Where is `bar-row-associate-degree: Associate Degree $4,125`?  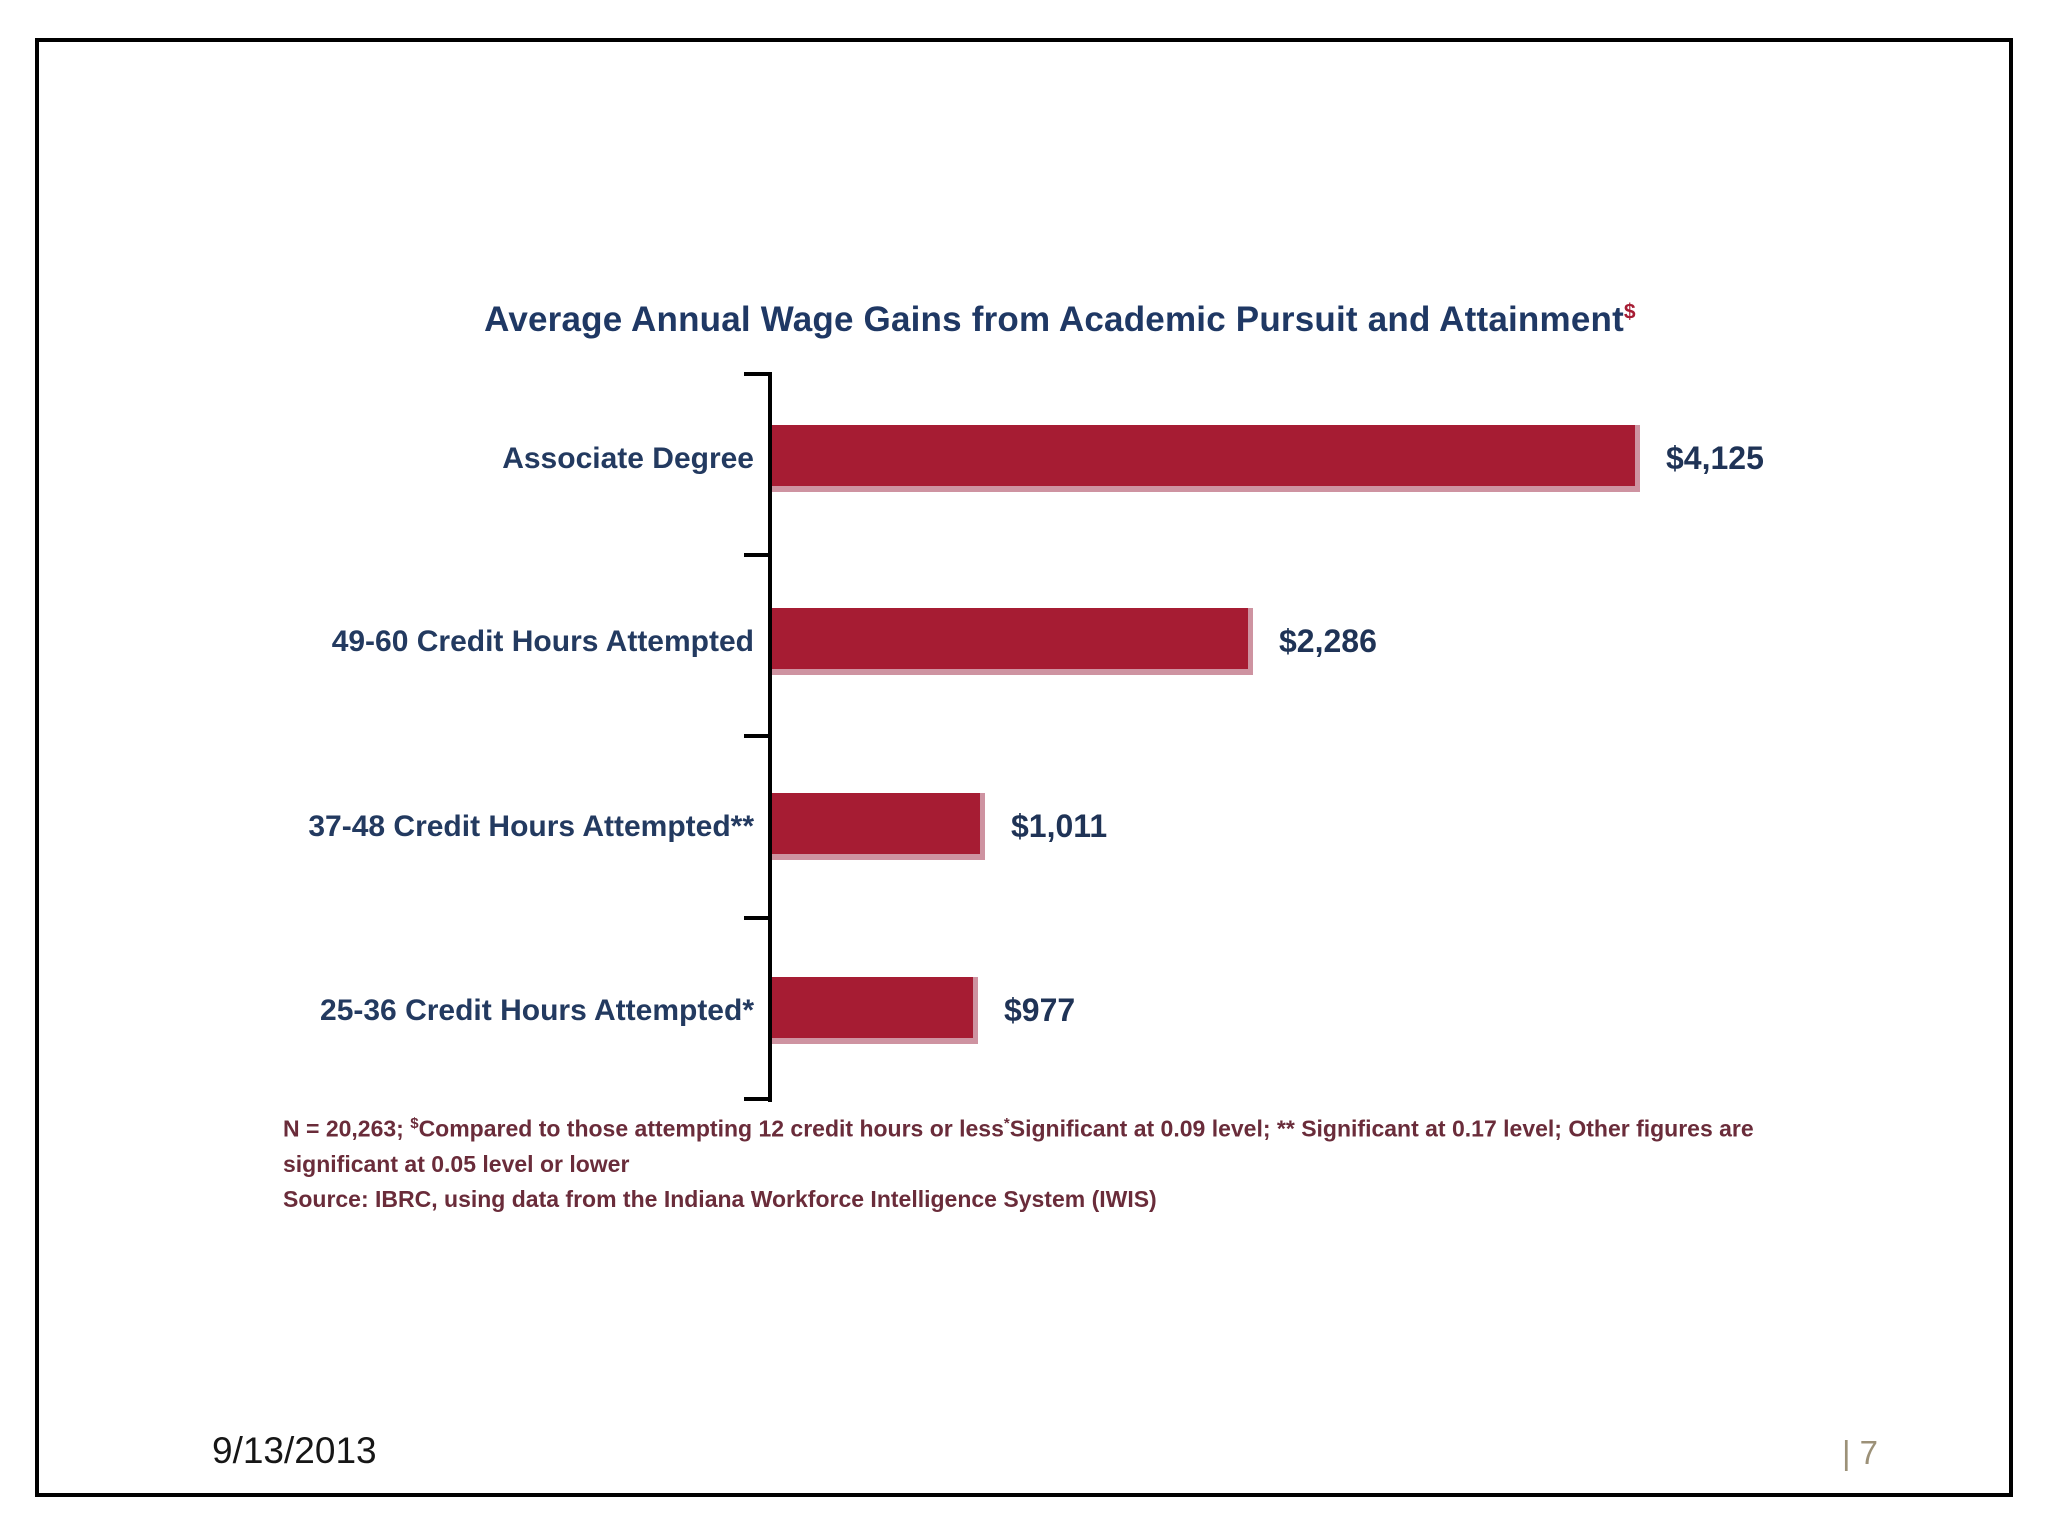
bar-row-associate-degree: Associate Degree $4,125 is located at coordinates (1024, 458).